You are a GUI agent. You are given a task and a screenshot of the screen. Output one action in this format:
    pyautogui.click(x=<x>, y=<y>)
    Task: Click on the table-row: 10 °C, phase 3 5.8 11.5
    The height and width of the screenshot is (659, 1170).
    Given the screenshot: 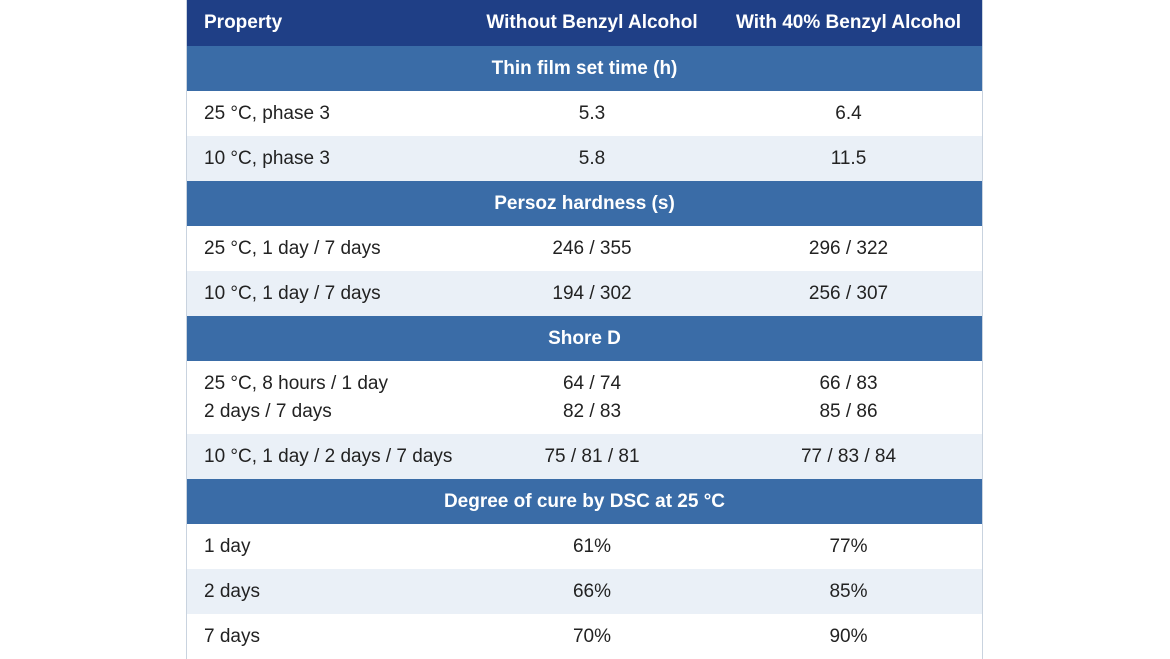 What is the action you would take?
    pyautogui.click(x=584, y=158)
    